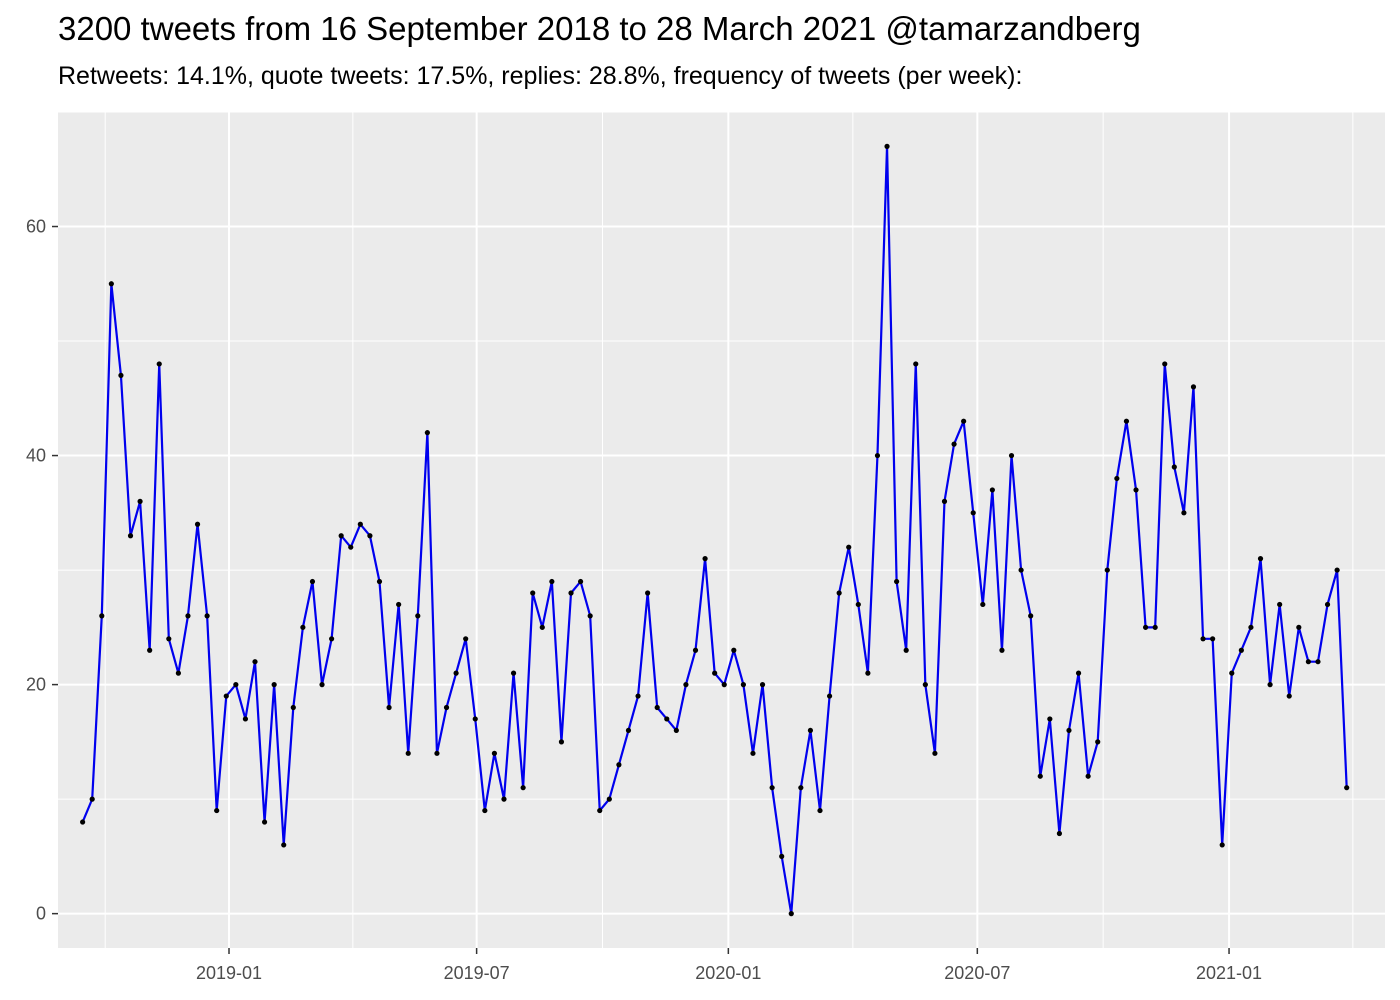  What do you see at coordinates (36, 227) in the screenshot?
I see `y-tick-label: 60` at bounding box center [36, 227].